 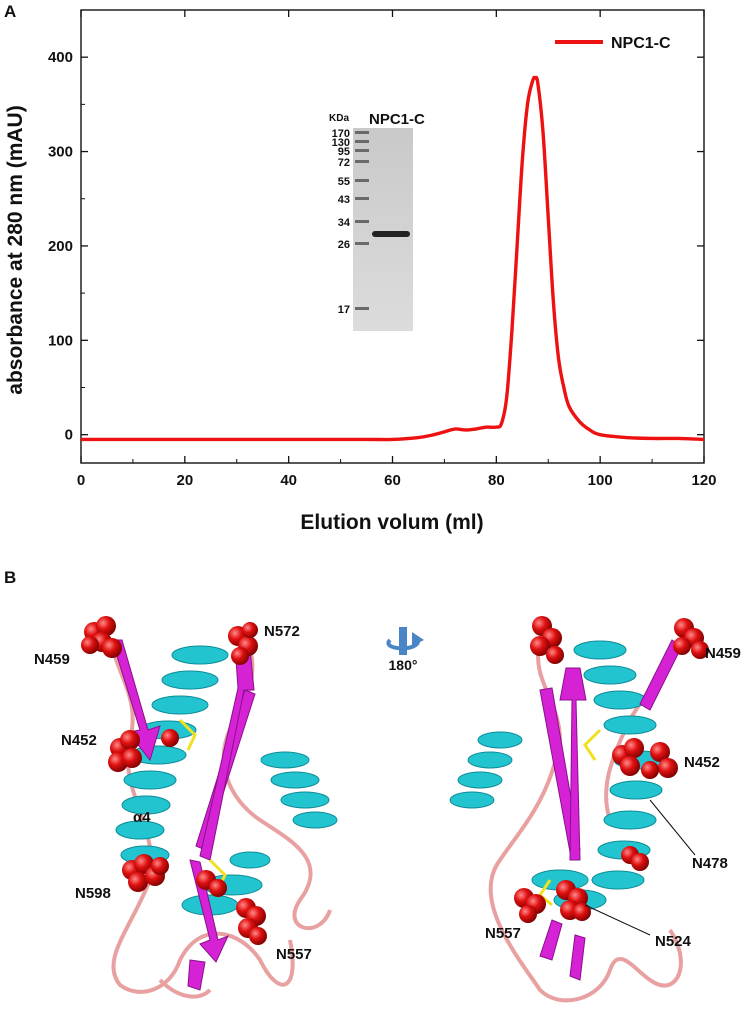 I want to click on x-tick-label: 0, so click(x=81, y=480).